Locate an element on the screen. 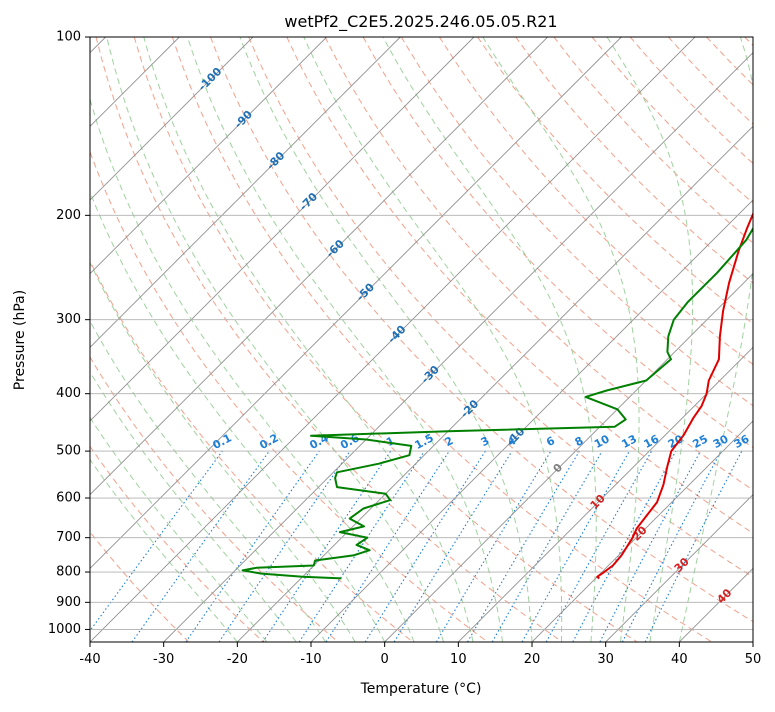 This screenshot has height=712, width=775. x-tick-label: -30 is located at coordinates (163, 659).